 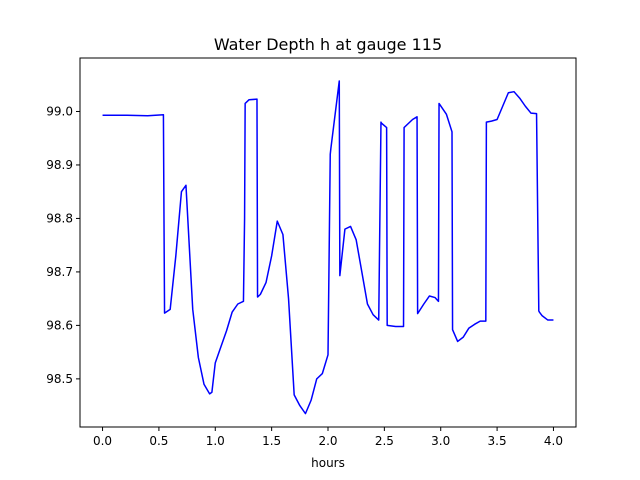 I want to click on x-tick-label: 3.5, so click(x=497, y=441).